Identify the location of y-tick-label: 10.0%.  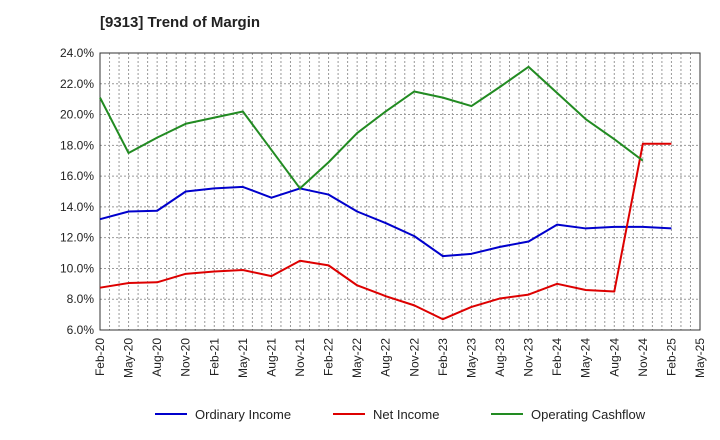
(77, 268).